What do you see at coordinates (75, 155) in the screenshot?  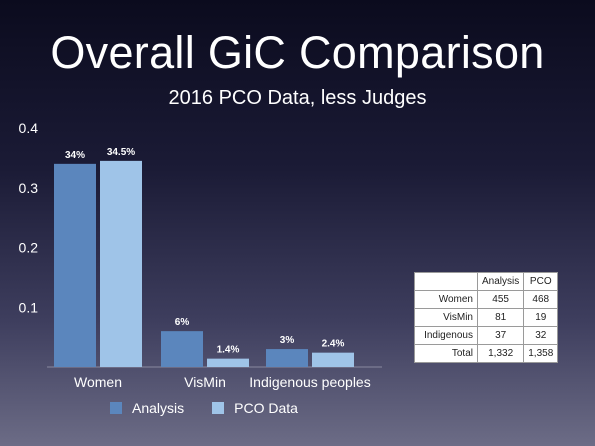 I see `data-label: 34%` at bounding box center [75, 155].